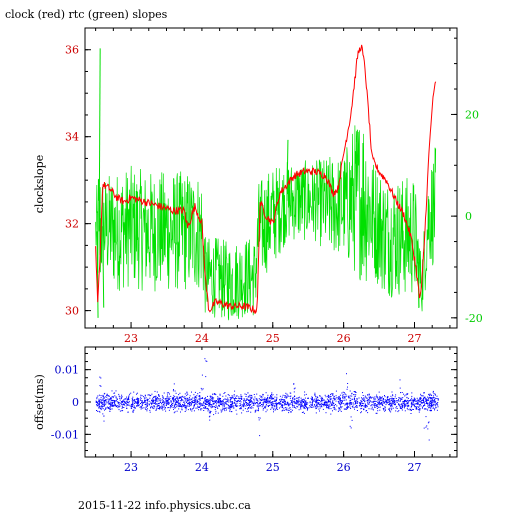 The height and width of the screenshot is (512, 512). What do you see at coordinates (39, 184) in the screenshot?
I see `y-axis-label-clockslope: clockslope` at bounding box center [39, 184].